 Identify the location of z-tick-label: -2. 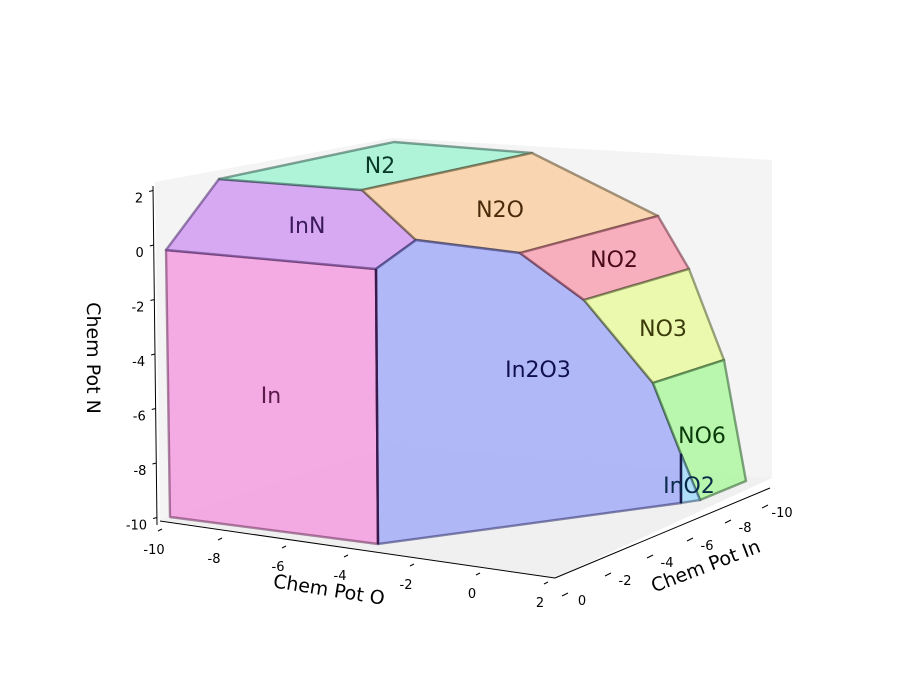
(137, 308).